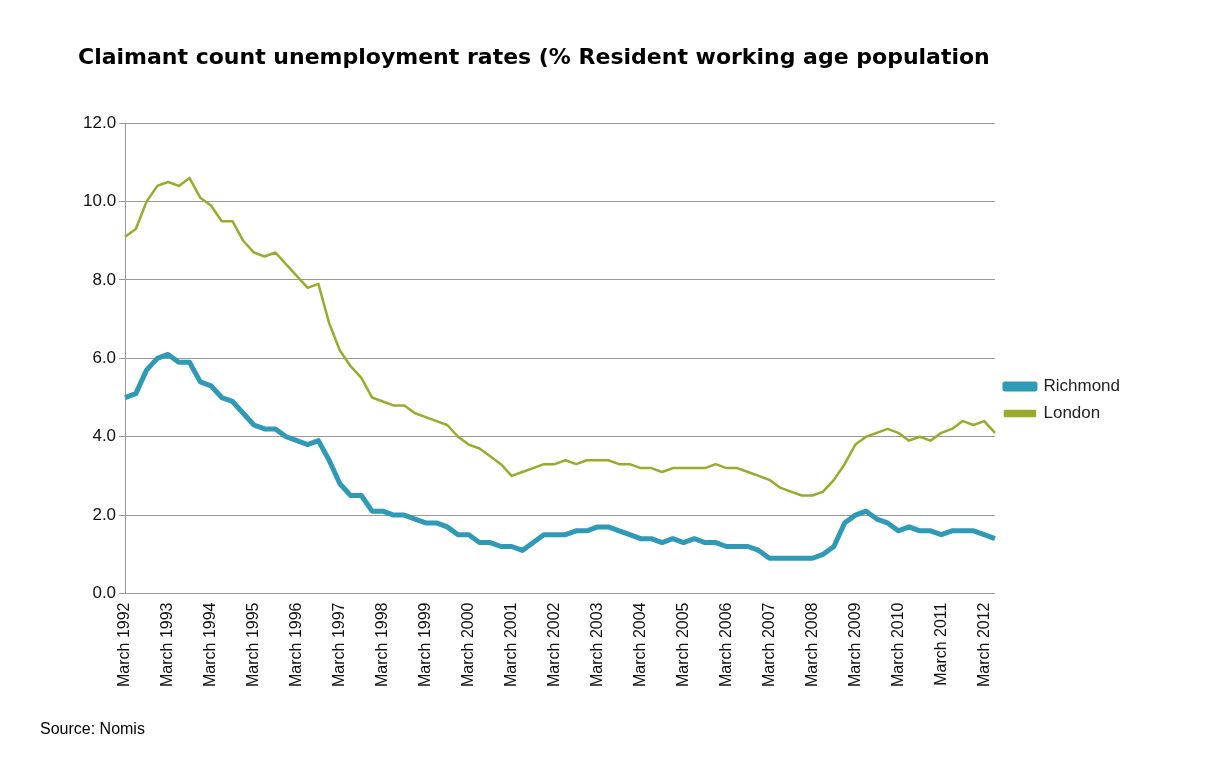 The width and height of the screenshot is (1231, 765). I want to click on x-tick-label: March 2002, so click(554, 645).